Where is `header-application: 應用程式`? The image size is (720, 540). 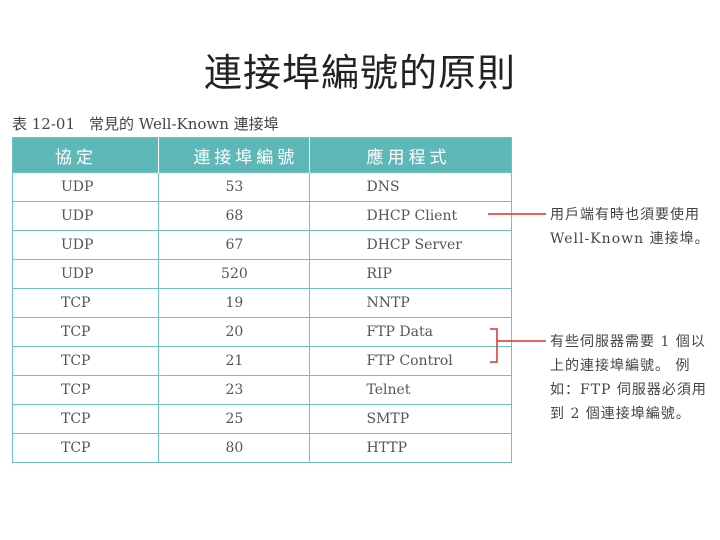 header-application: 應用程式 is located at coordinates (410, 155).